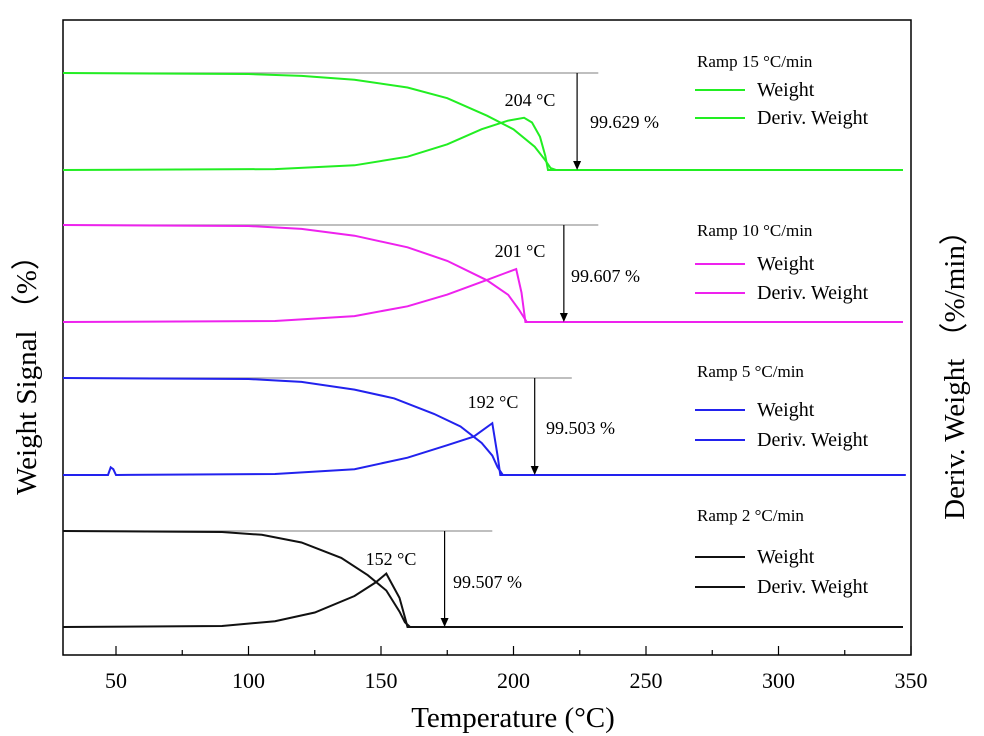  I want to click on x-axis-title: Temperature (°C), so click(513, 718).